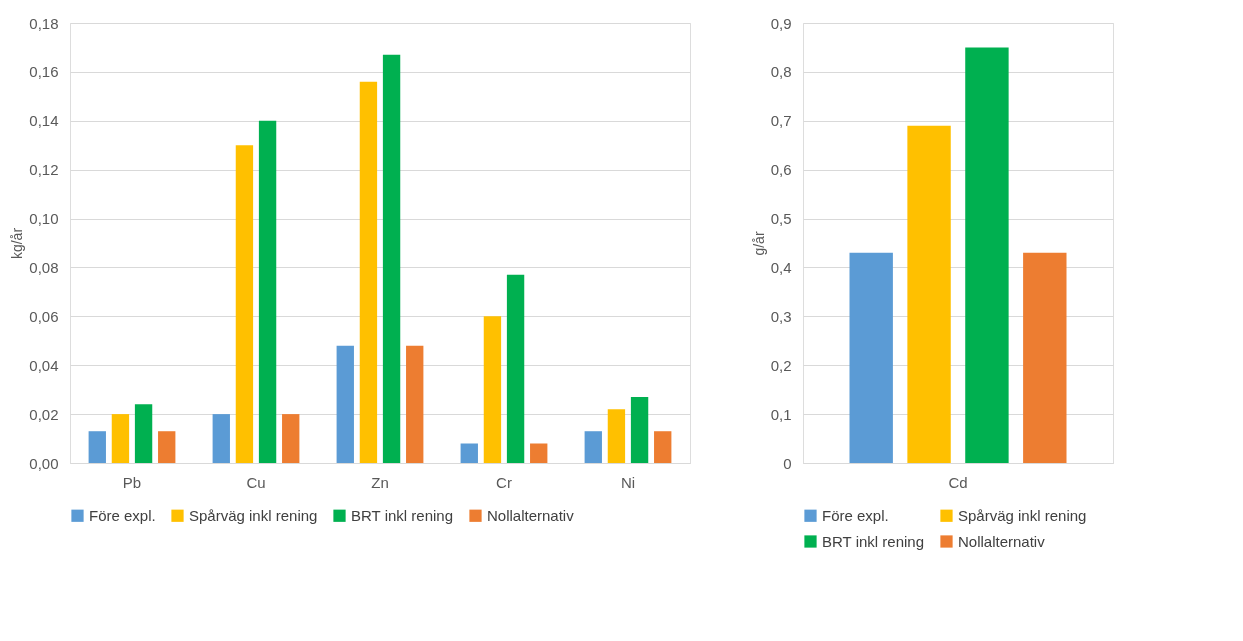  What do you see at coordinates (380, 482) in the screenshot?
I see `x-tick-label: Zn` at bounding box center [380, 482].